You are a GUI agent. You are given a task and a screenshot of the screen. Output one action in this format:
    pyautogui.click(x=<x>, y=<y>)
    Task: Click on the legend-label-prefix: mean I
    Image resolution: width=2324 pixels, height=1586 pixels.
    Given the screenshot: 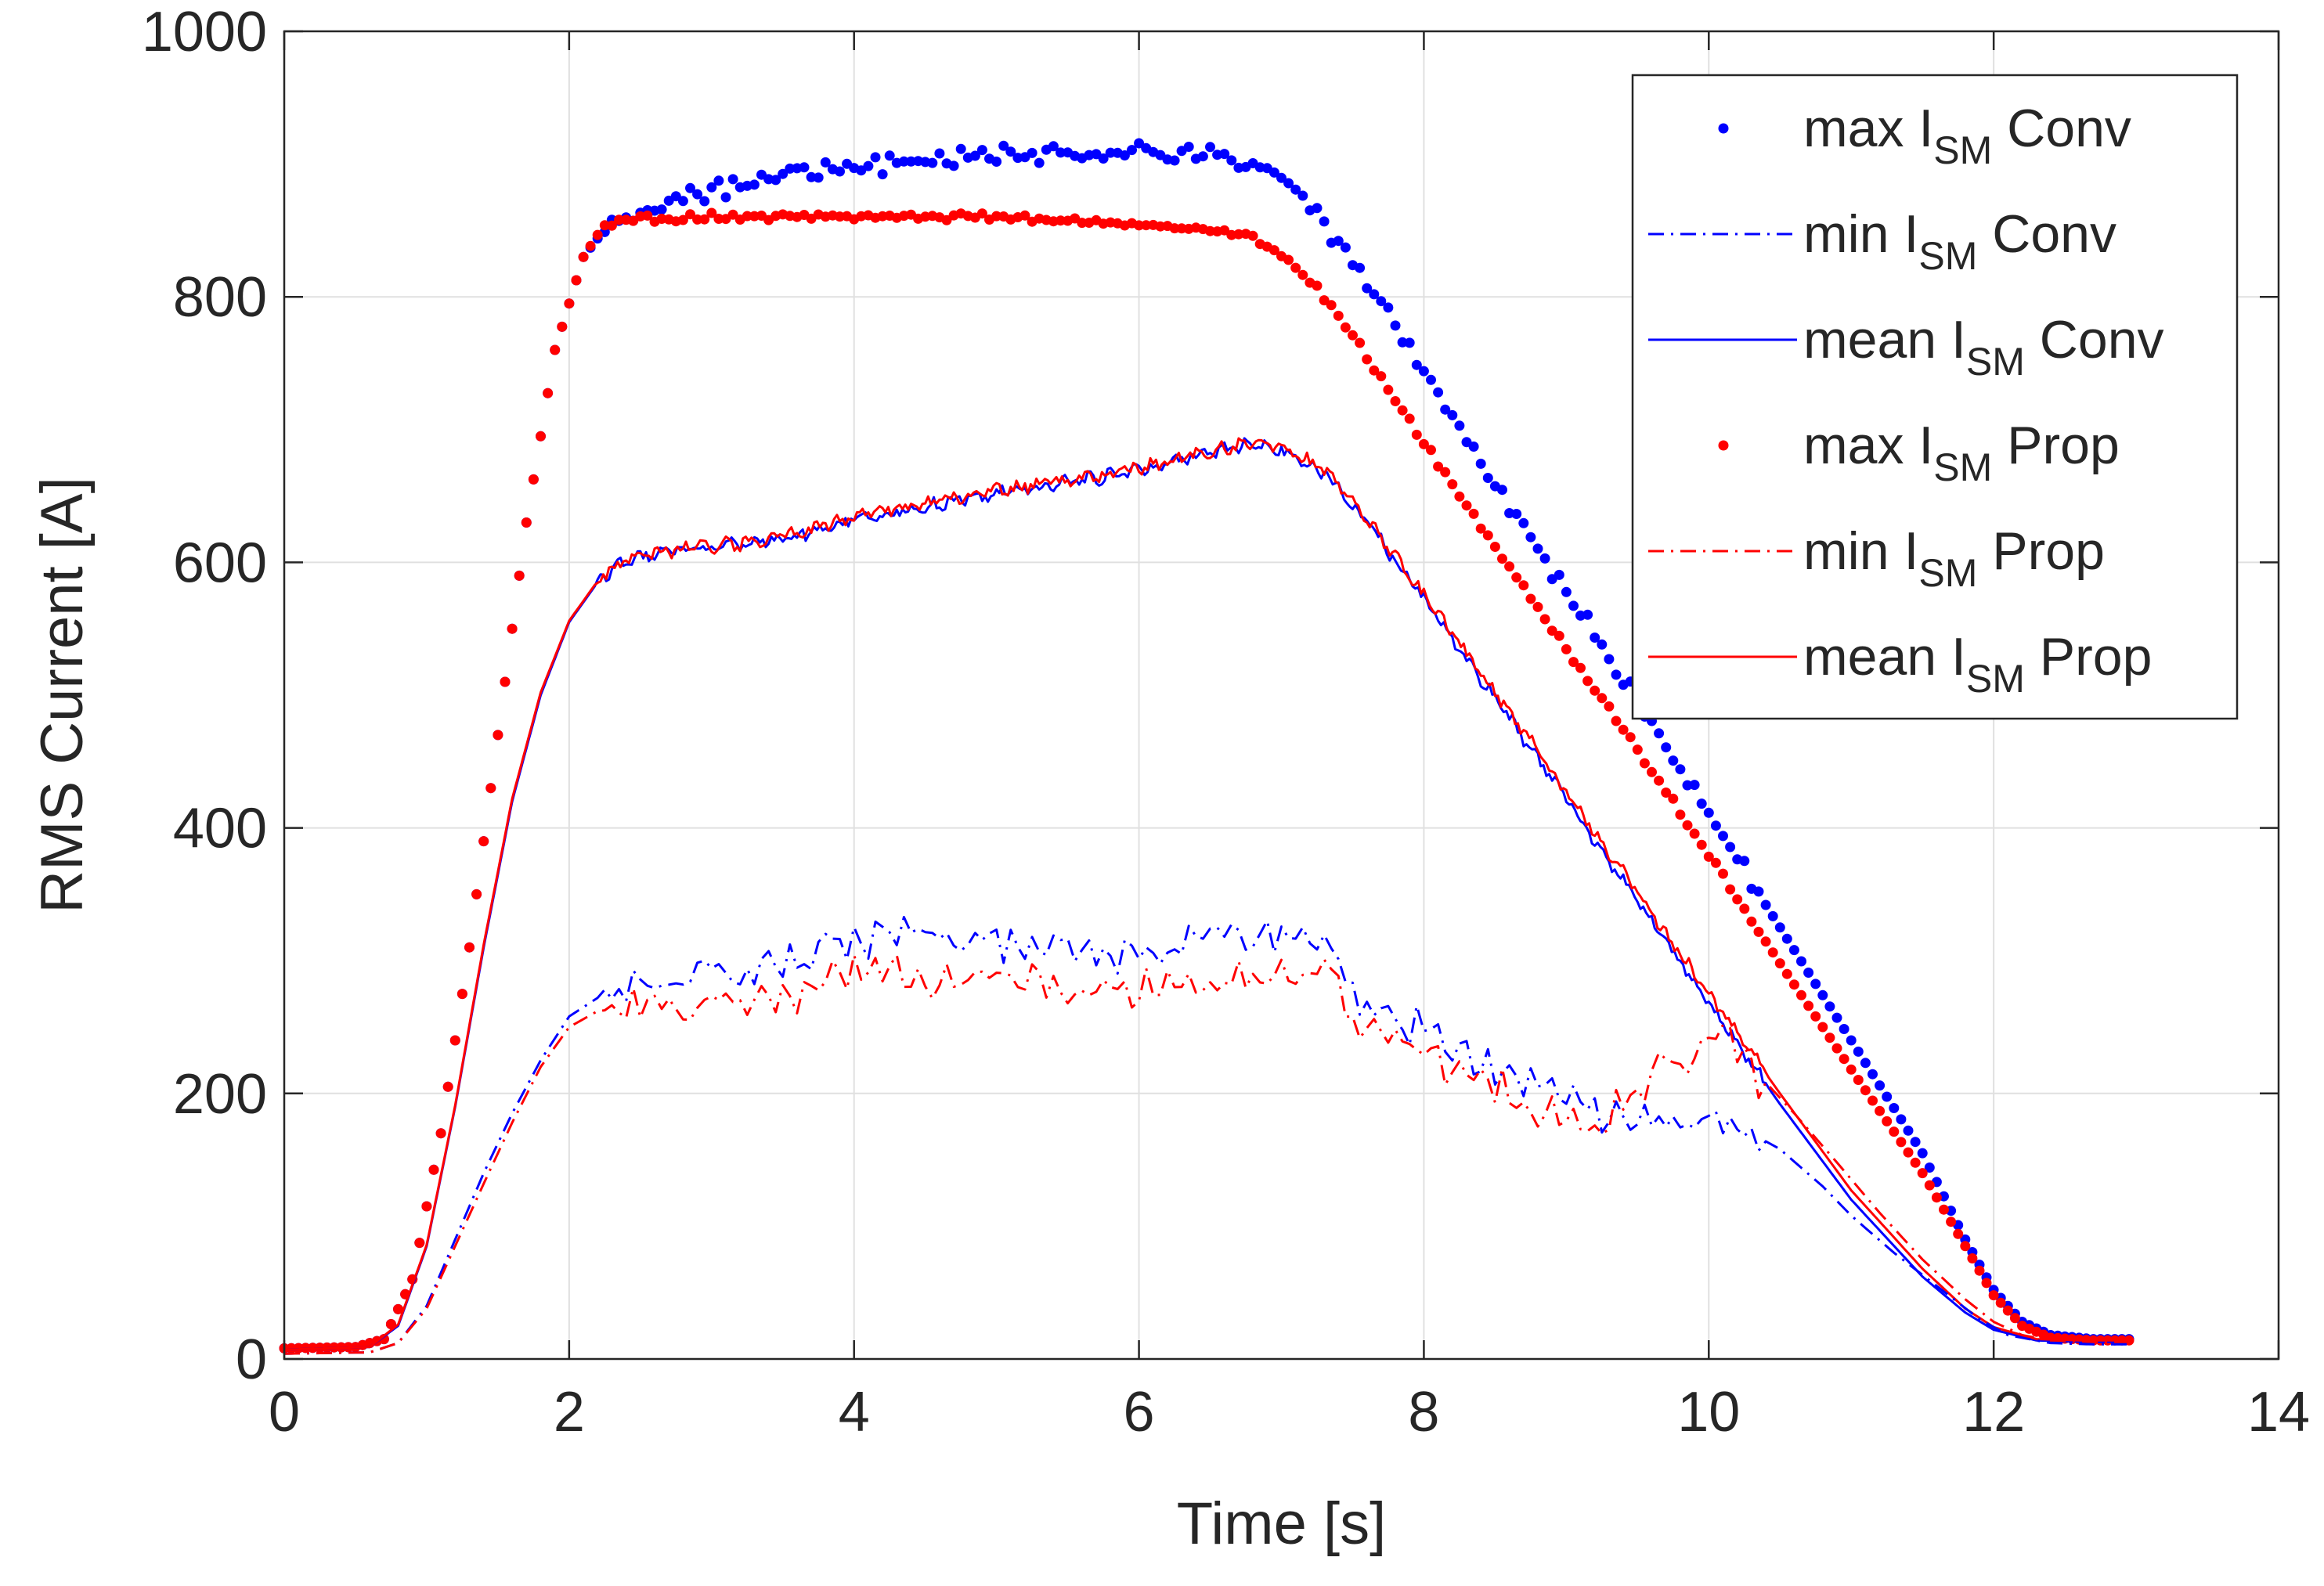 What is the action you would take?
    pyautogui.click(x=1884, y=657)
    